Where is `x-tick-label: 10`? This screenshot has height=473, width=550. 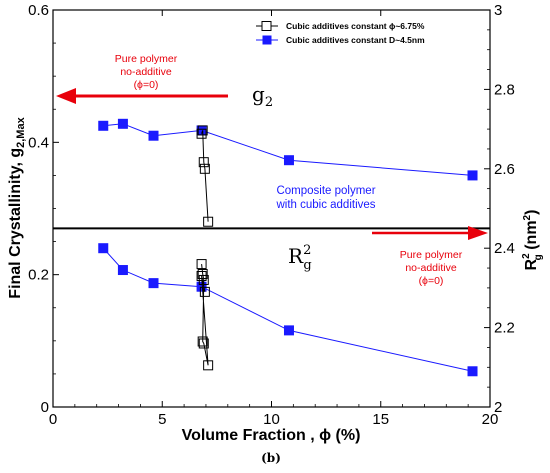 x-tick-label: 10 is located at coordinates (271, 419).